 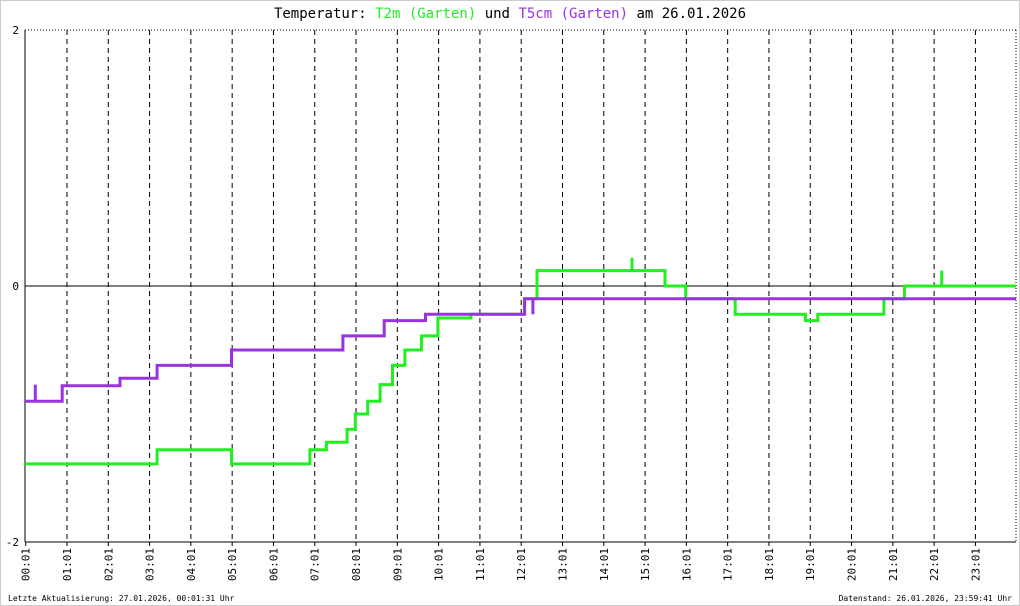 I want to click on x-tick-label: 20:01, so click(x=852, y=564).